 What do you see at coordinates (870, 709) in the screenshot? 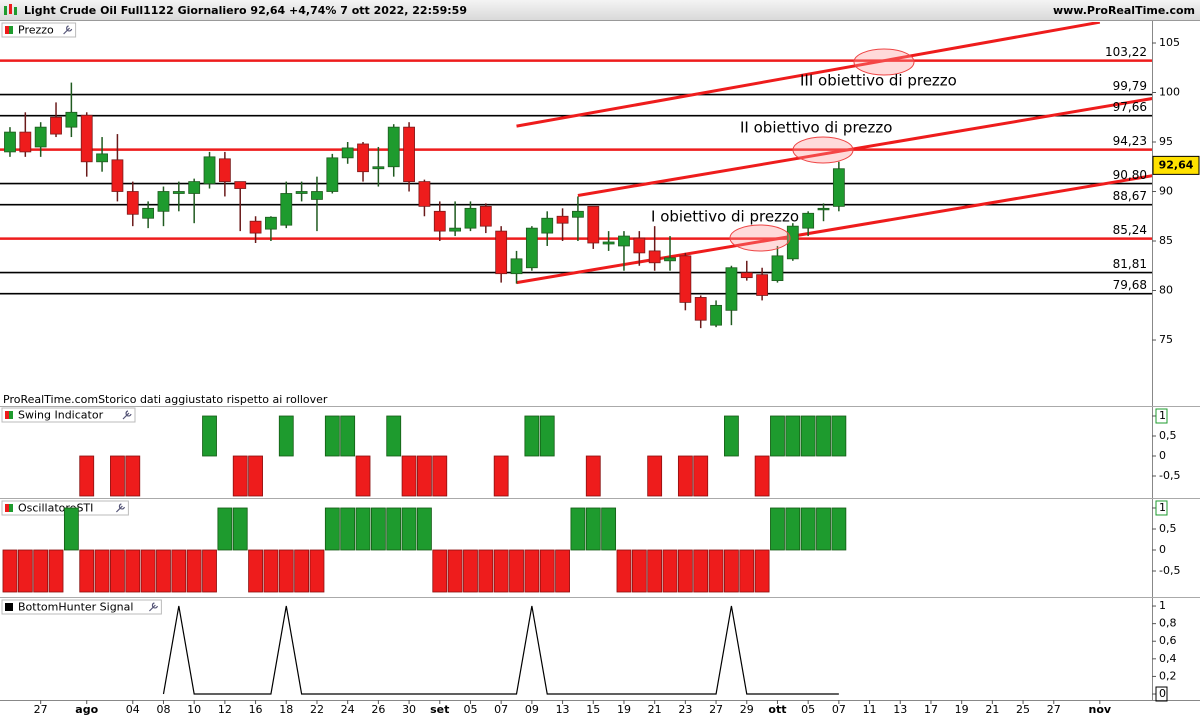
I see `x-tick-label: 11` at bounding box center [870, 709].